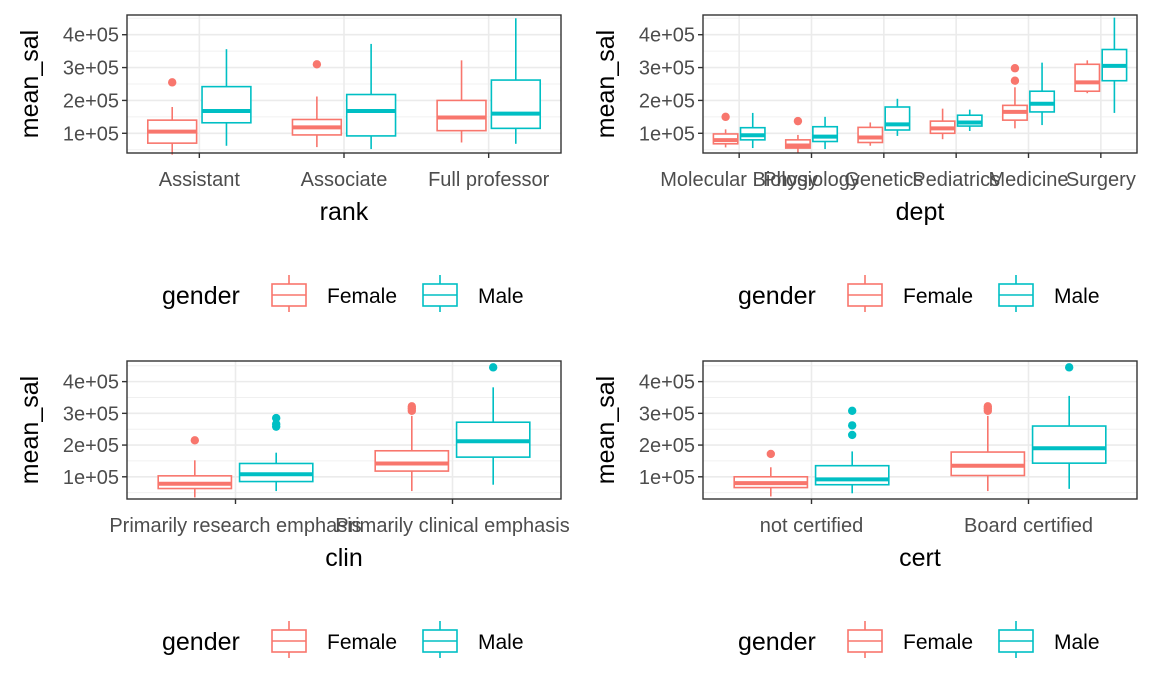 Image resolution: width=1152 pixels, height=691 pixels. Describe the element at coordinates (771, 473) in the screenshot. I see `box-female-not-certified` at that location.